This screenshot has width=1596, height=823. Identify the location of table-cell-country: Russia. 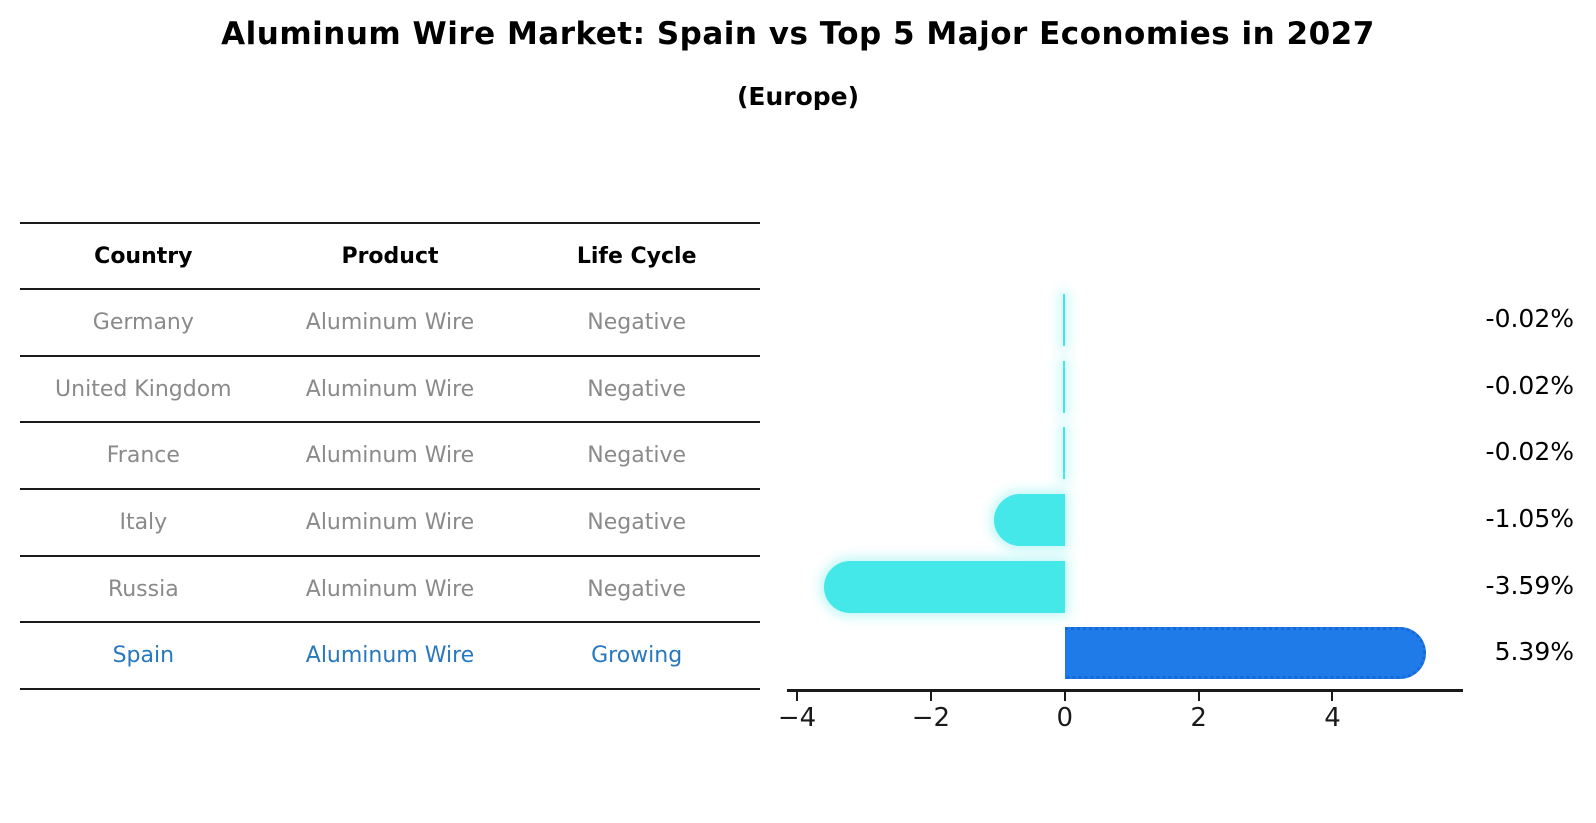
(143, 589).